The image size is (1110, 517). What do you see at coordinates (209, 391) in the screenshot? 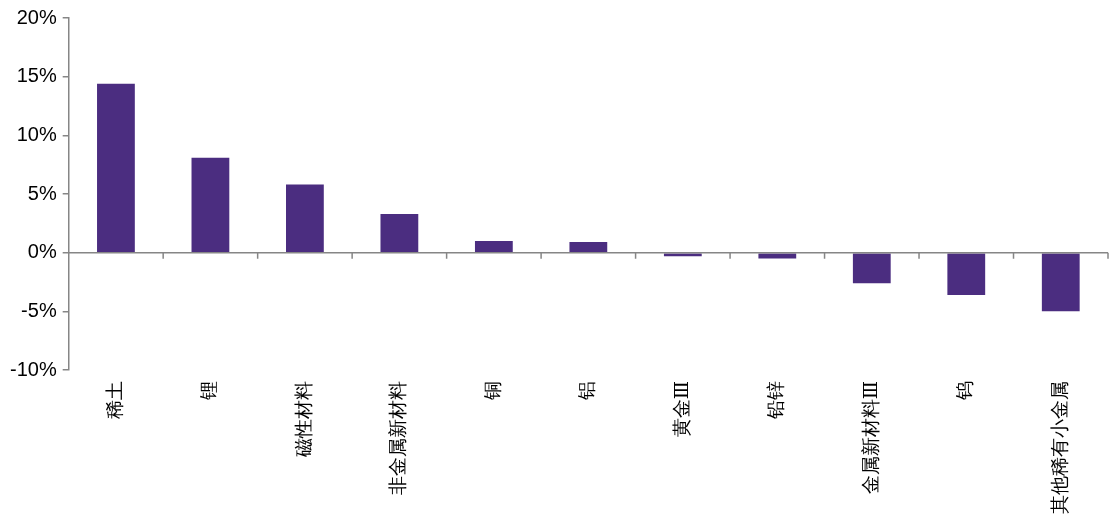
I see `x-tick-label: 锂` at bounding box center [209, 391].